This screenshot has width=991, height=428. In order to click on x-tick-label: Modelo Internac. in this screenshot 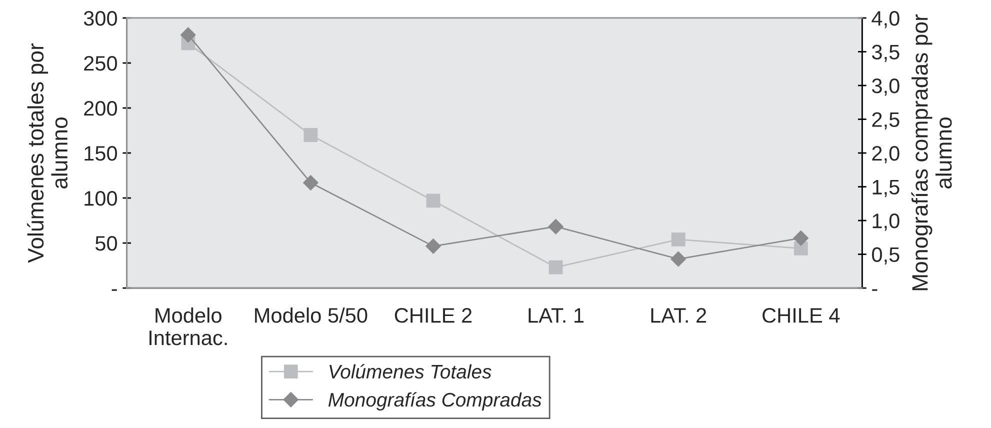, I will do `click(188, 326)`.